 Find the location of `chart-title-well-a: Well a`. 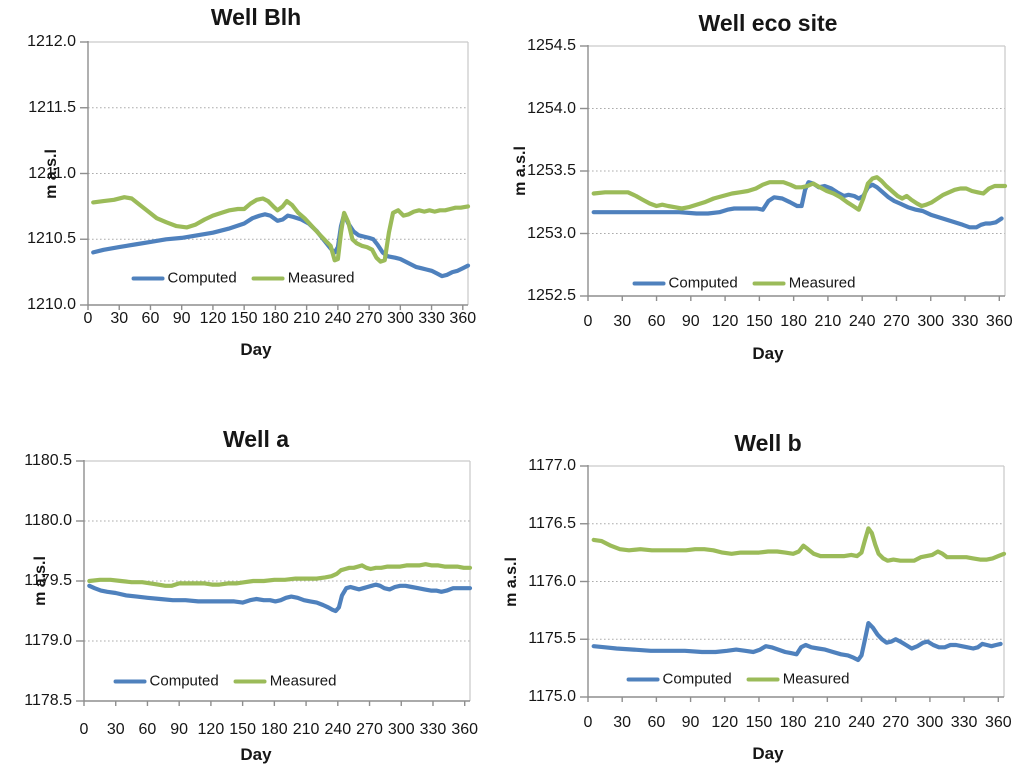

chart-title-well-a: Well a is located at coordinates (256, 439).